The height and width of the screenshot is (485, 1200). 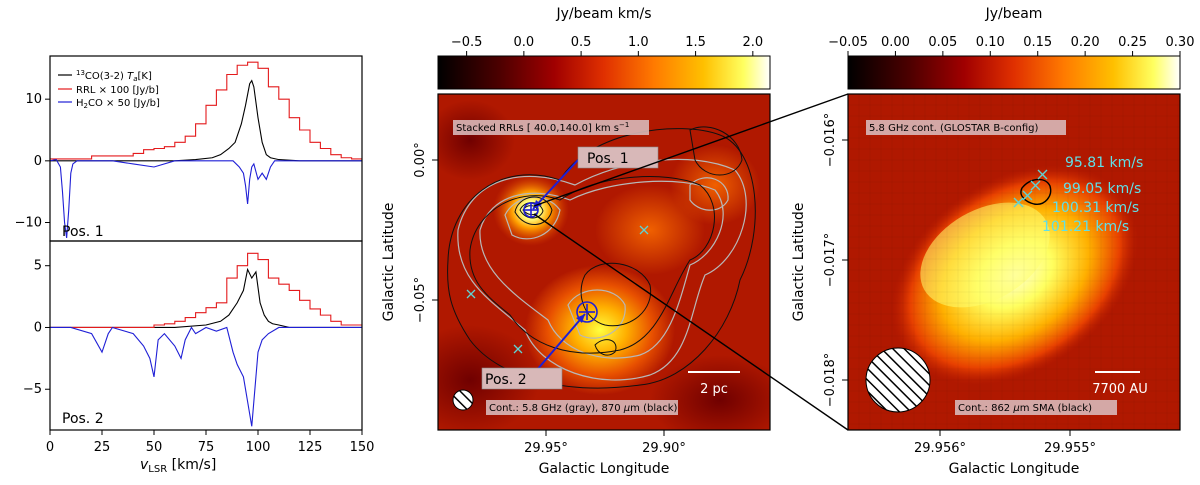 I want to click on glostar-title-box: 5.8 GHz cont. (GLOSTAR B-config), so click(x=966, y=127).